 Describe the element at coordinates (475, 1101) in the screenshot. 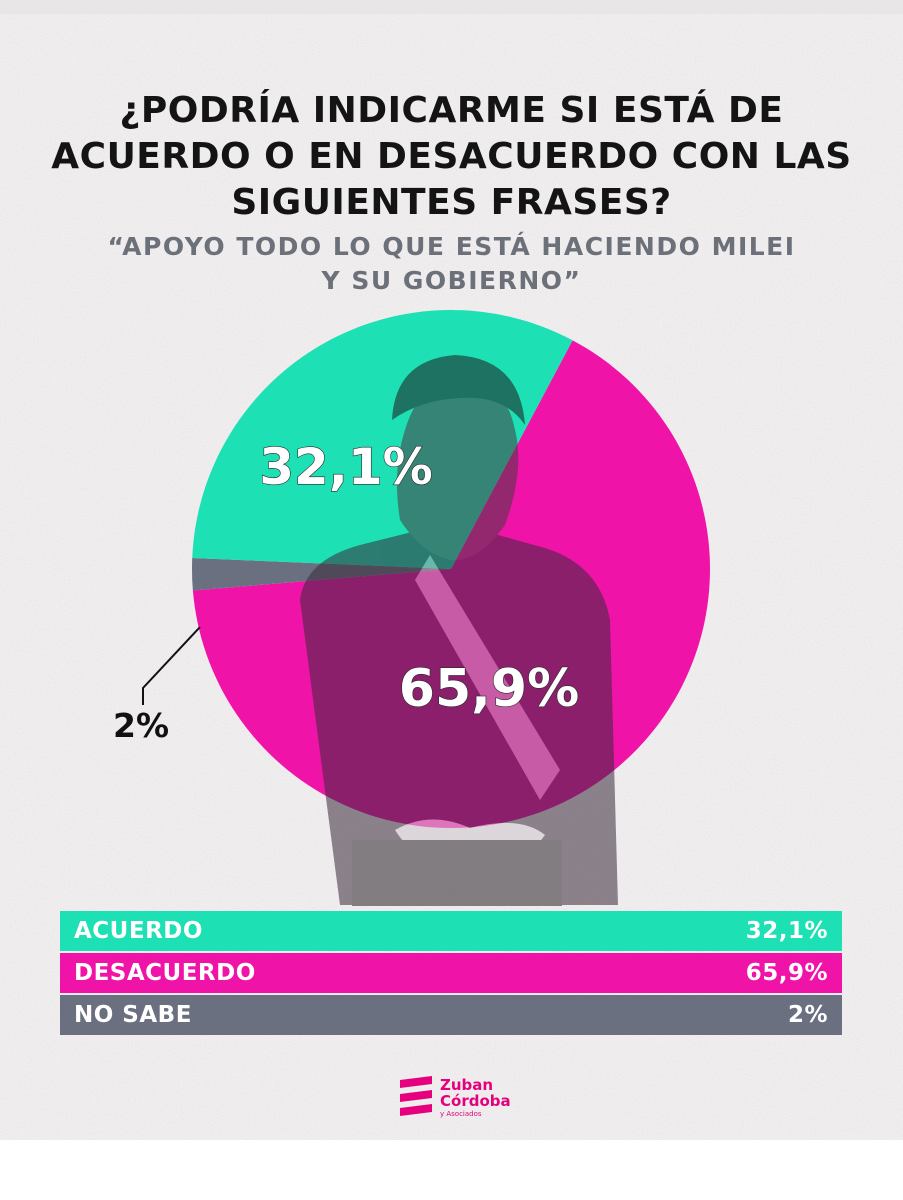

I see `logo-line-2: Córdoba` at that location.